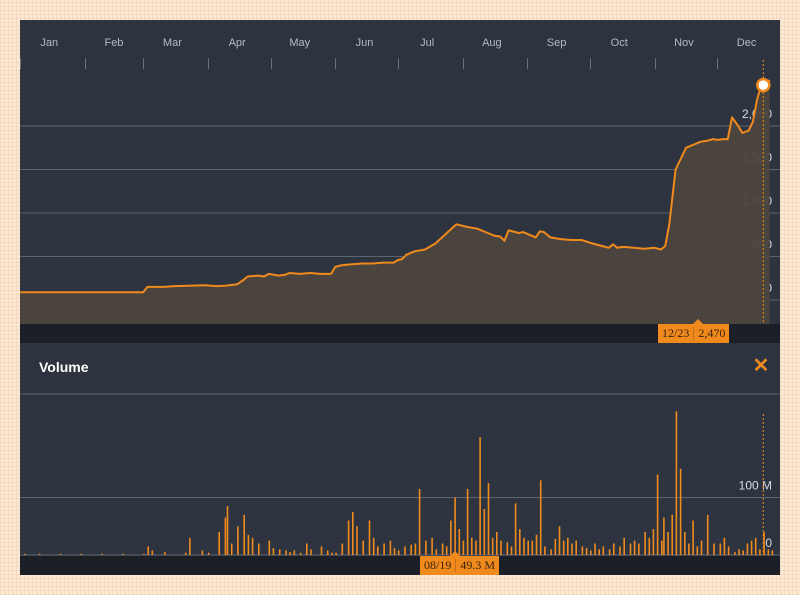 The width and height of the screenshot is (800, 595). I want to click on month-label: Jul, so click(427, 43).